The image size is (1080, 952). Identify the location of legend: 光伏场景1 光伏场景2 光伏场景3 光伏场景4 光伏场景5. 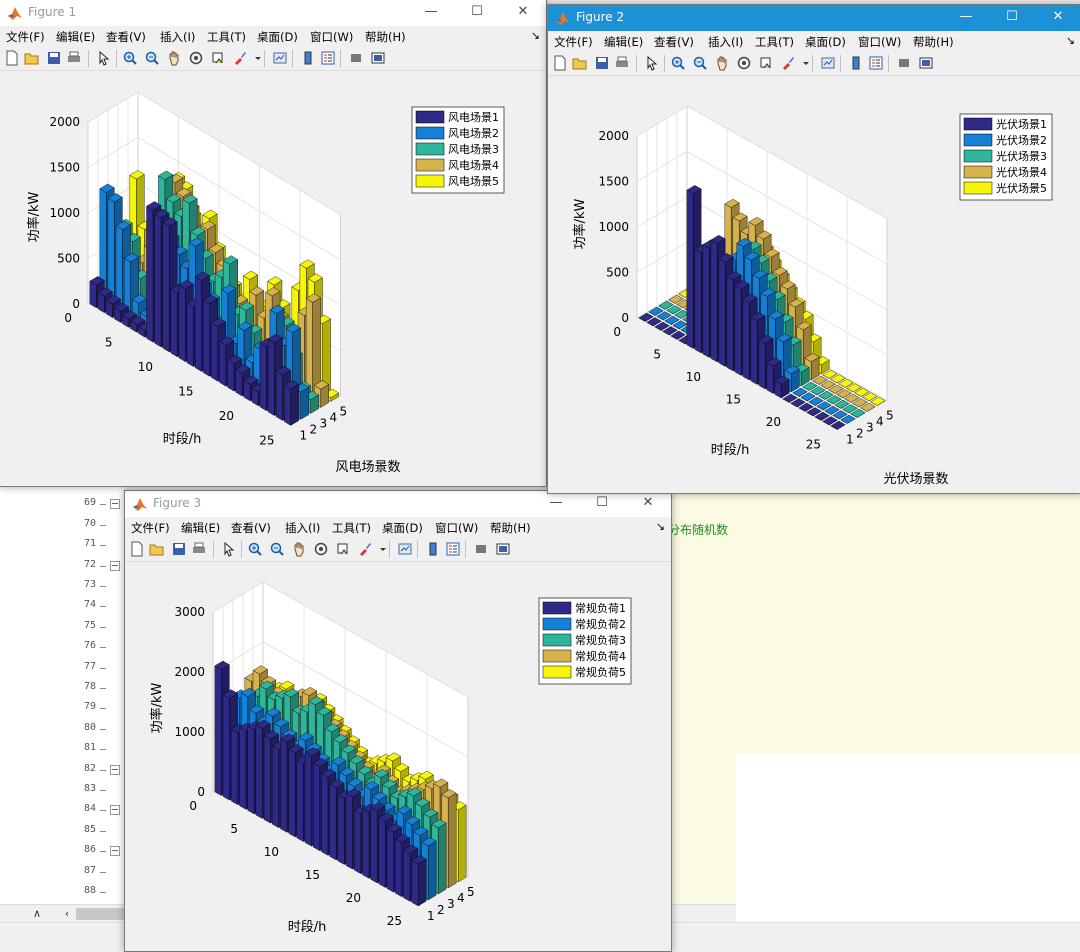
(1006, 157).